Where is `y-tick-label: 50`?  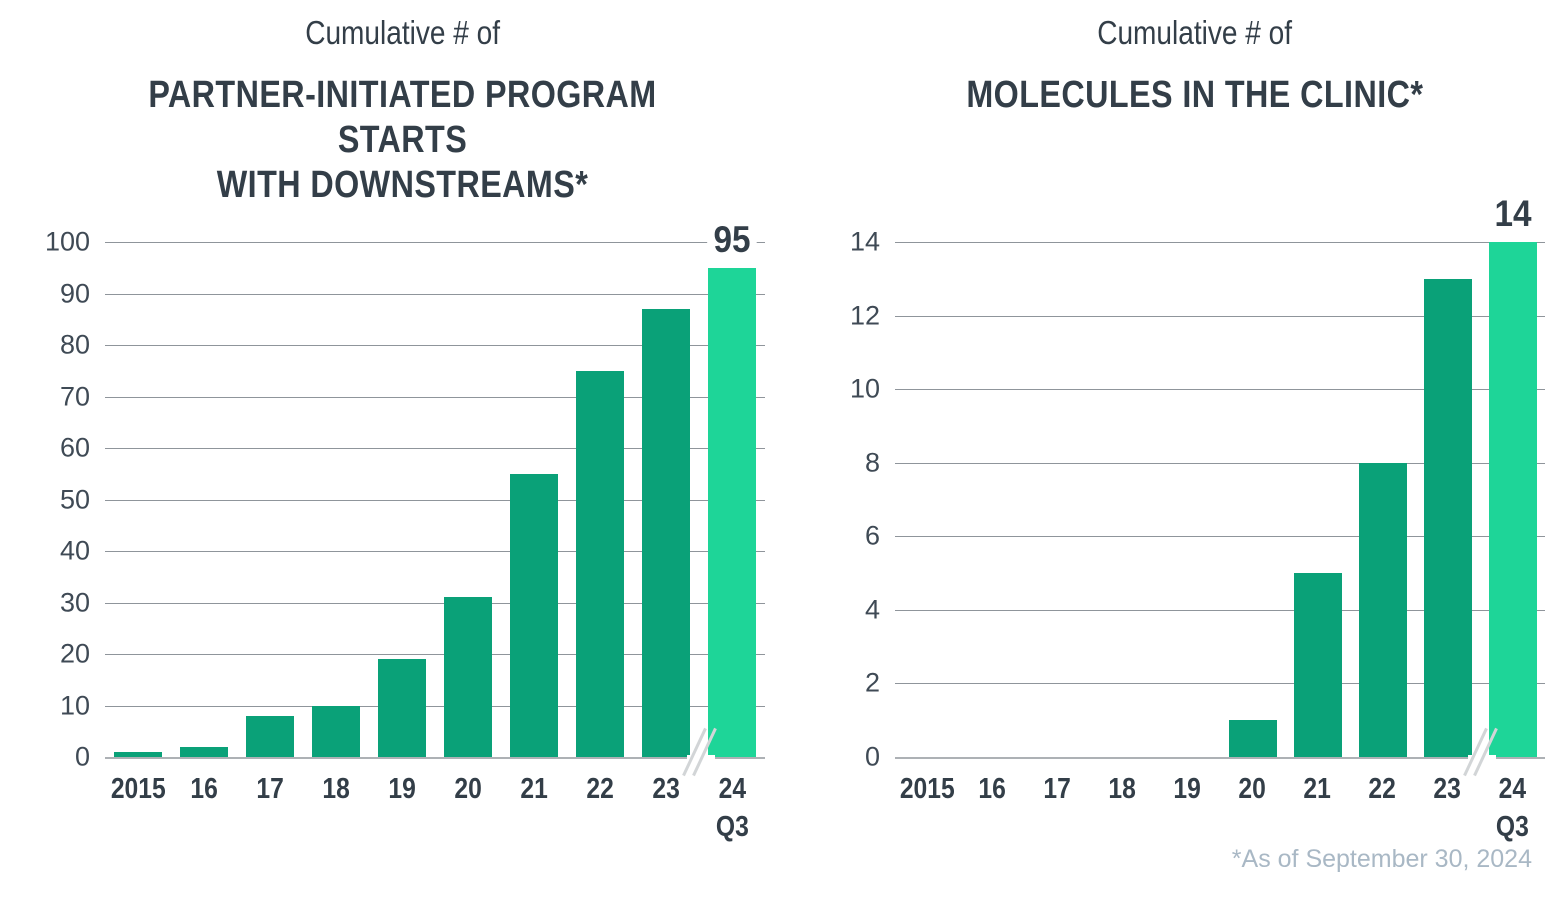 y-tick-label: 50 is located at coordinates (74, 499).